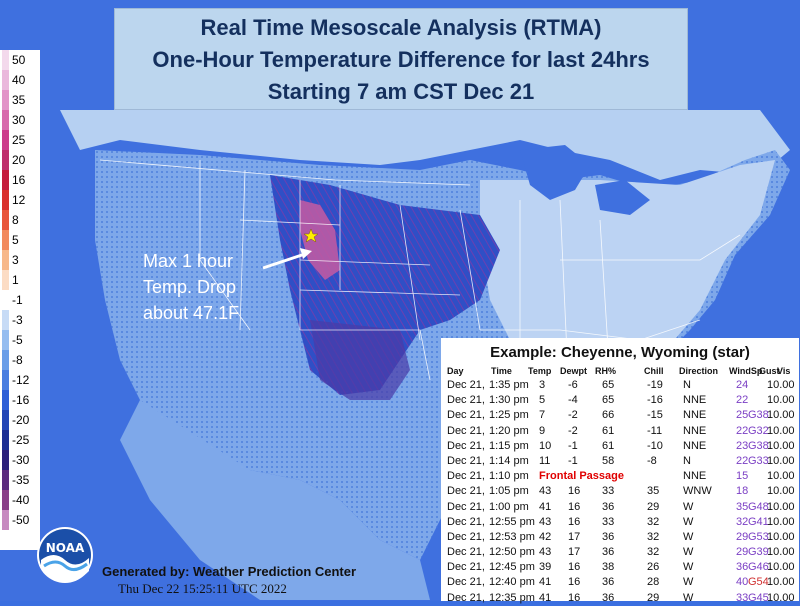 The height and width of the screenshot is (606, 800). What do you see at coordinates (545, 460) in the screenshot?
I see `cell-temp: 11` at bounding box center [545, 460].